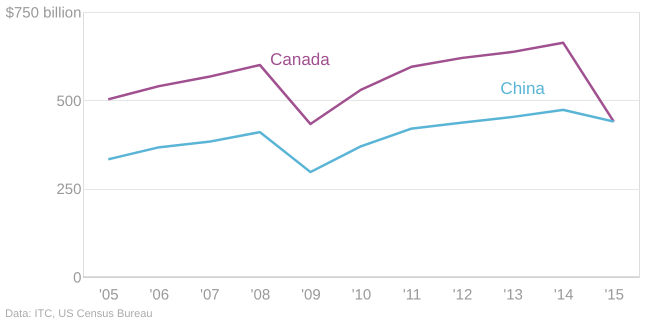 The image size is (645, 324). I want to click on x-tick-label: '05, so click(108, 295).